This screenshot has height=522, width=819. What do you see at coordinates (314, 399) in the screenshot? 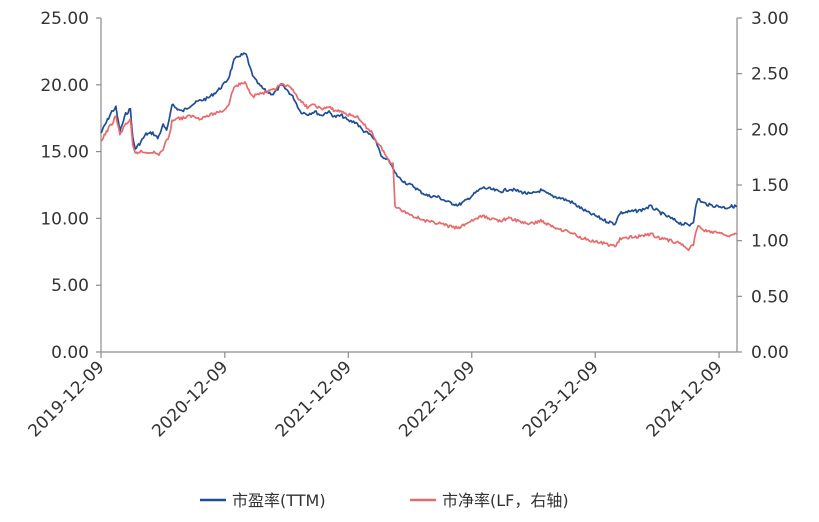
I see `x-tick-label: 2021-12-09` at bounding box center [314, 399].